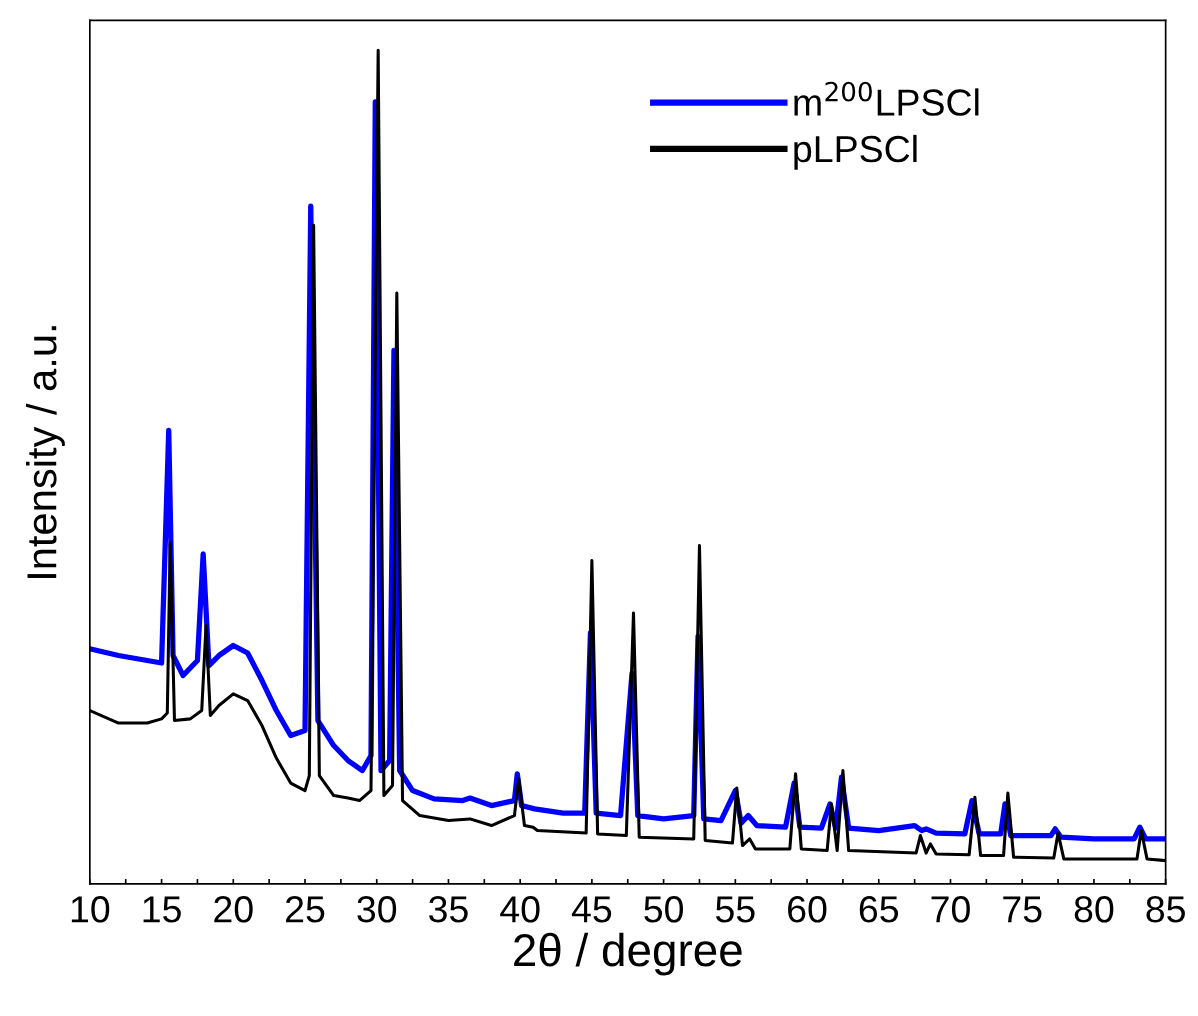 The image size is (1198, 1016). What do you see at coordinates (520, 909) in the screenshot?
I see `x-tick-label: 40` at bounding box center [520, 909].